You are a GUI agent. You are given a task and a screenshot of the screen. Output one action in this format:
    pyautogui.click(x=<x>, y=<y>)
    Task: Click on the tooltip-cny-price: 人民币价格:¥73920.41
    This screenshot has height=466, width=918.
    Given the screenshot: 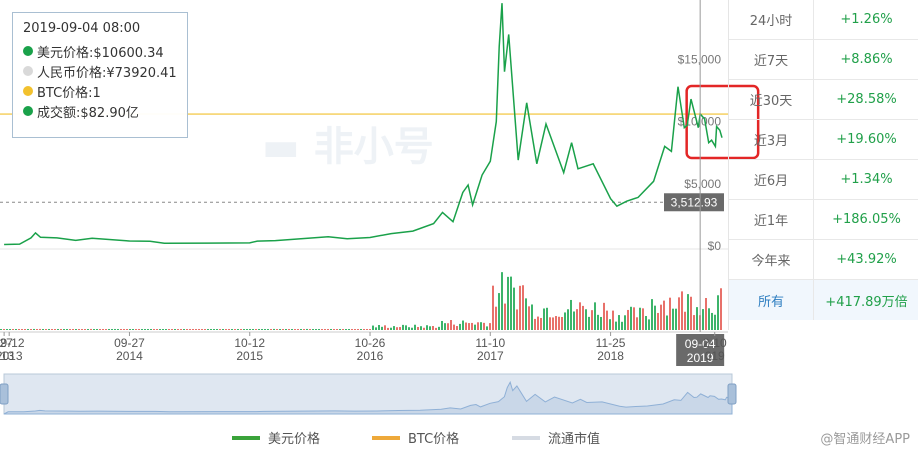 What is the action you would take?
    pyautogui.click(x=107, y=73)
    